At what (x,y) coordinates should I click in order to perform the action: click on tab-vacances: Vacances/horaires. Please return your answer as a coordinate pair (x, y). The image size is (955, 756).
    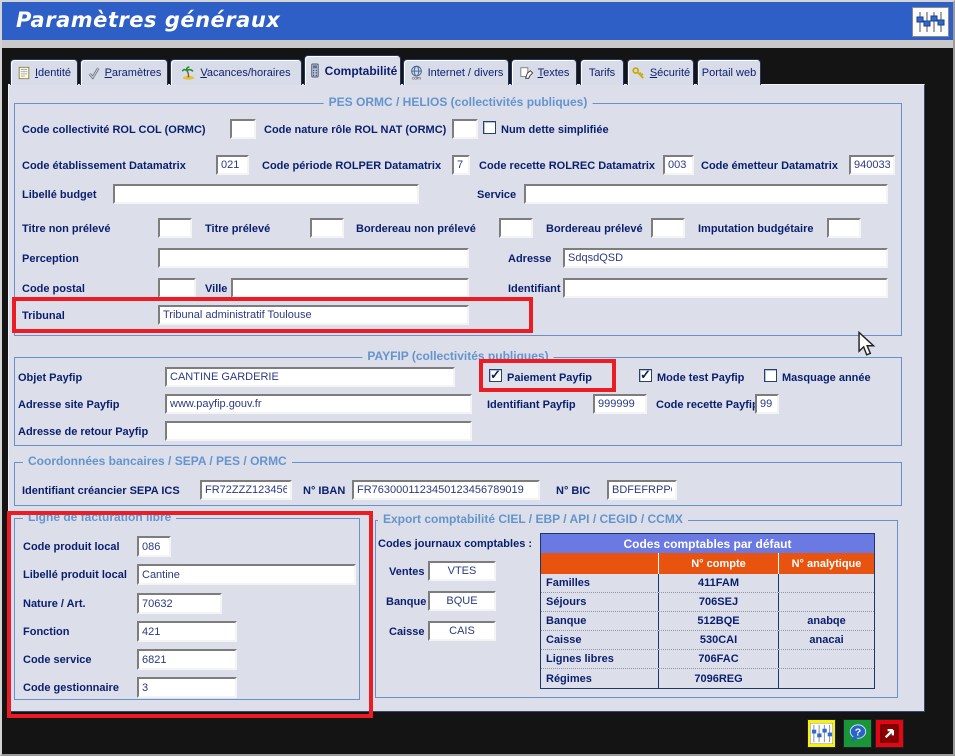
    Looking at the image, I should click on (236, 72).